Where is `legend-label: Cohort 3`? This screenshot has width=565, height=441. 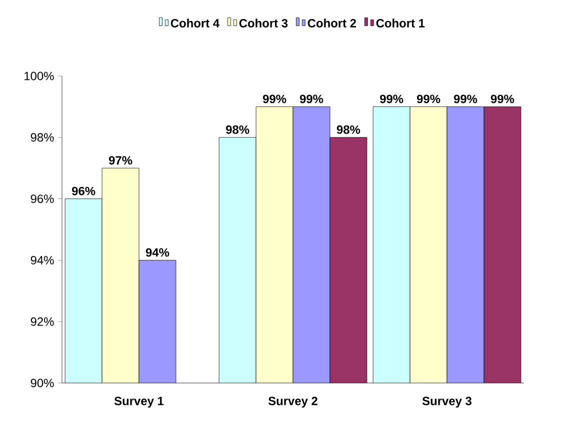
legend-label: Cohort 3 is located at coordinates (263, 23).